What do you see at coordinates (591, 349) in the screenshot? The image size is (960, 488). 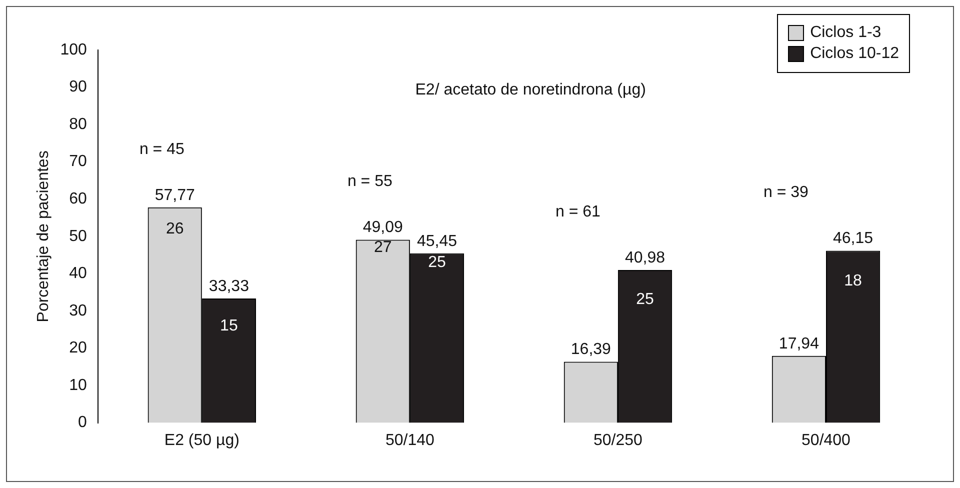 I see `data-label: 16,39` at bounding box center [591, 349].